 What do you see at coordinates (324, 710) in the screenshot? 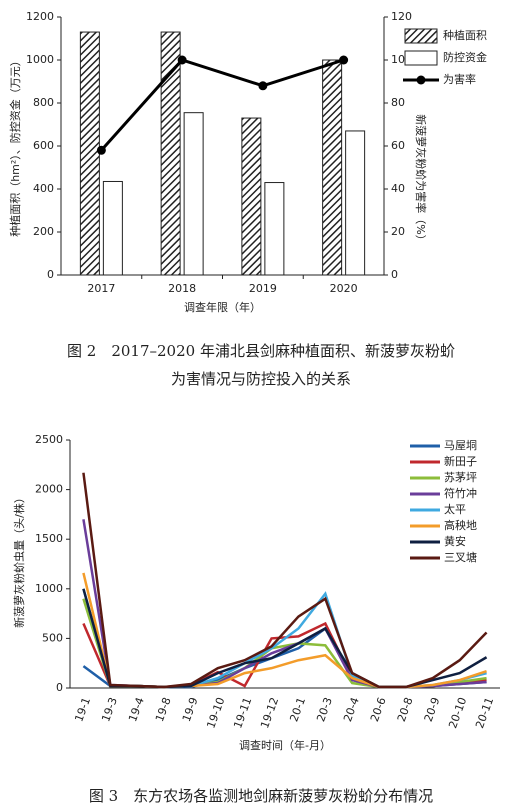
I see `x-tick-label: 20-3` at bounding box center [324, 710].